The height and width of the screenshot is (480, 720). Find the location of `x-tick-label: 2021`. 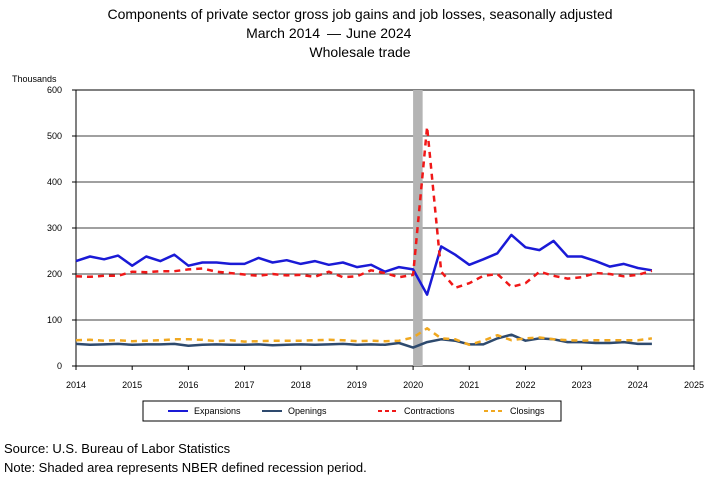

x-tick-label: 2021 is located at coordinates (469, 385).